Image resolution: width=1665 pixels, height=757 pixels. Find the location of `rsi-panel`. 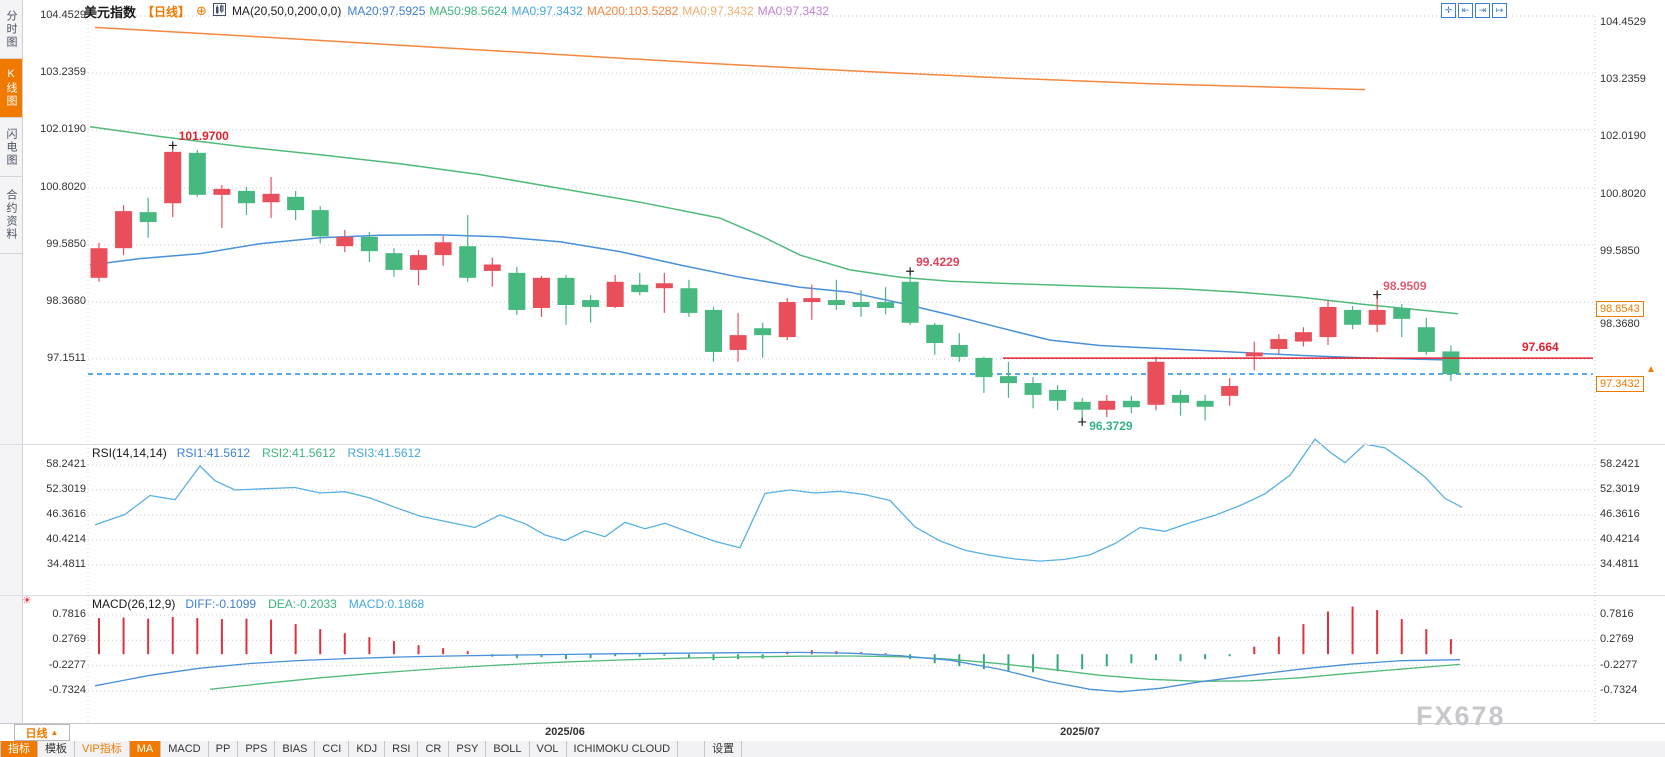

rsi-panel is located at coordinates (778, 500).